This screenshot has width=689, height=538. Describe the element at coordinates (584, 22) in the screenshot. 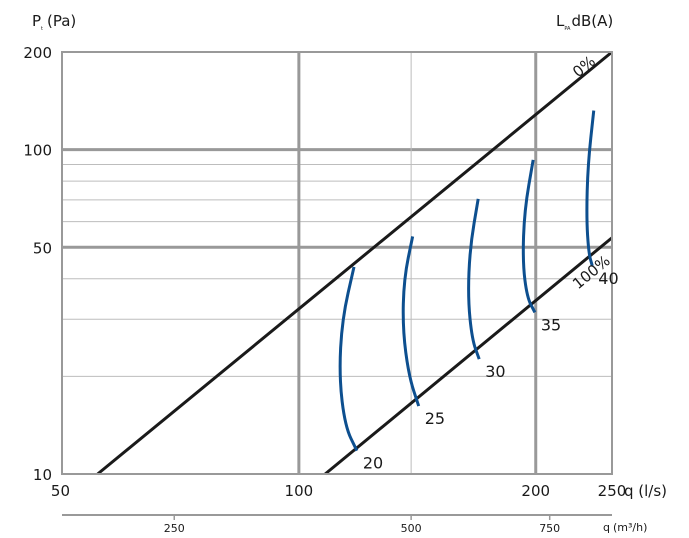

I see `sound-level-label: LPAdB(A)` at that location.